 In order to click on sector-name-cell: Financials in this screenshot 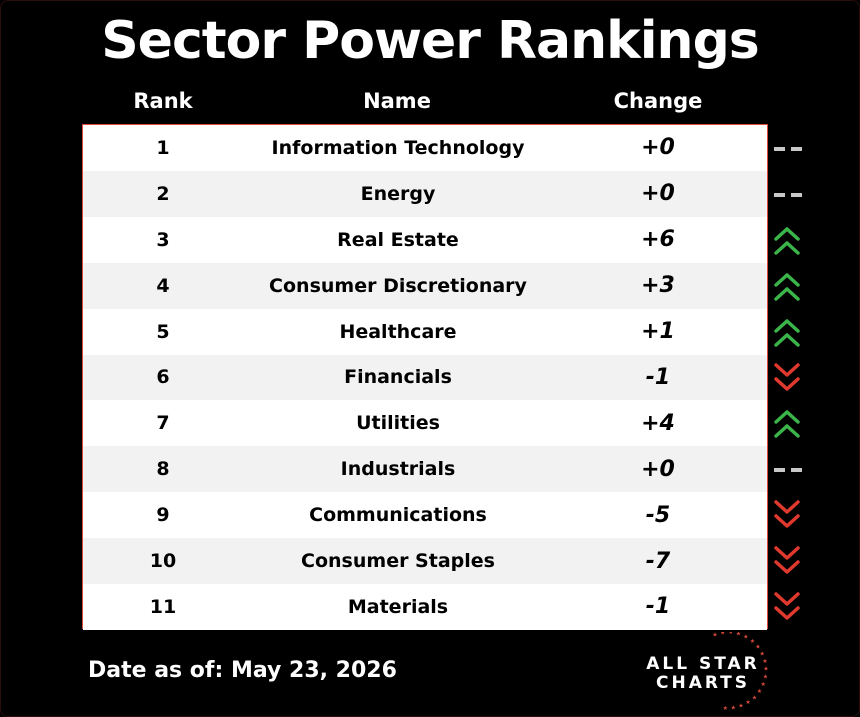, I will do `click(398, 377)`.